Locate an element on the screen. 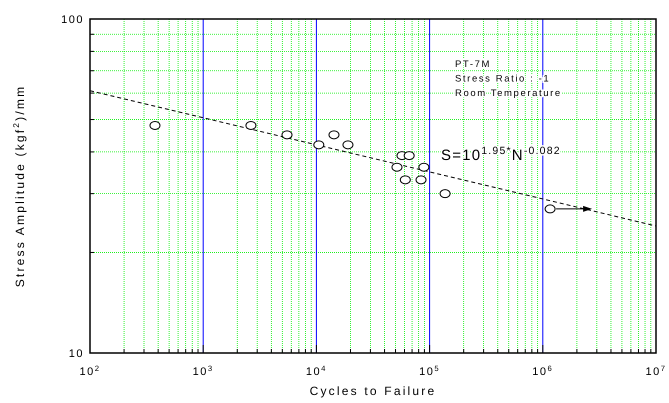  y-tick-label: 10 is located at coordinates (76, 354).